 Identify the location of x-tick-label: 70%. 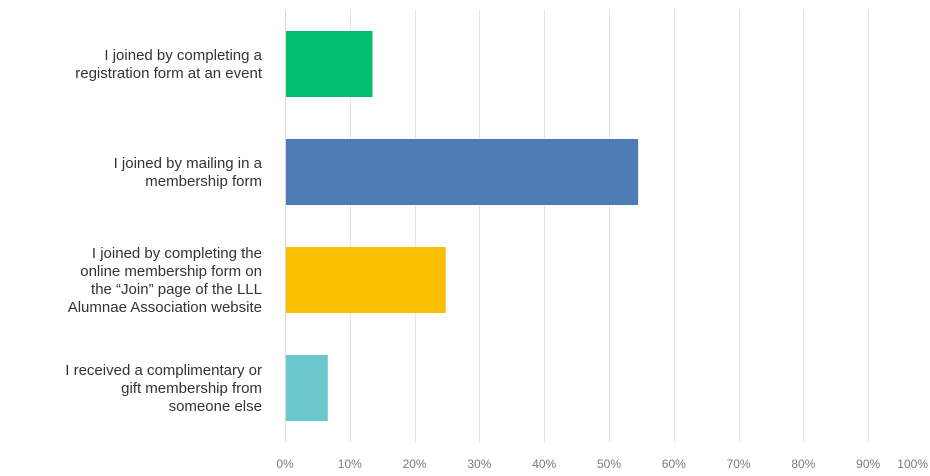
(739, 464).